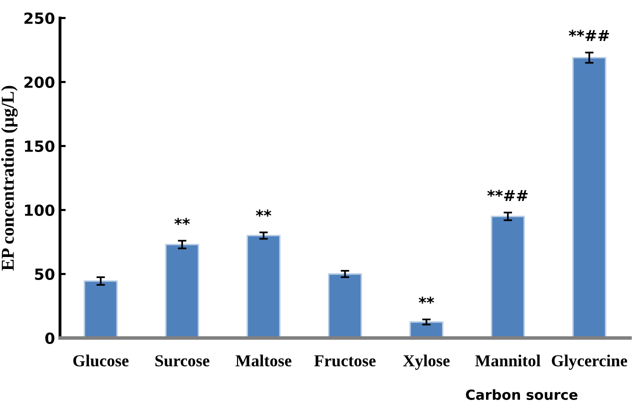 This screenshot has height=405, width=632. Describe the element at coordinates (507, 360) in the screenshot. I see `x-tick-label: Mannitol` at that location.